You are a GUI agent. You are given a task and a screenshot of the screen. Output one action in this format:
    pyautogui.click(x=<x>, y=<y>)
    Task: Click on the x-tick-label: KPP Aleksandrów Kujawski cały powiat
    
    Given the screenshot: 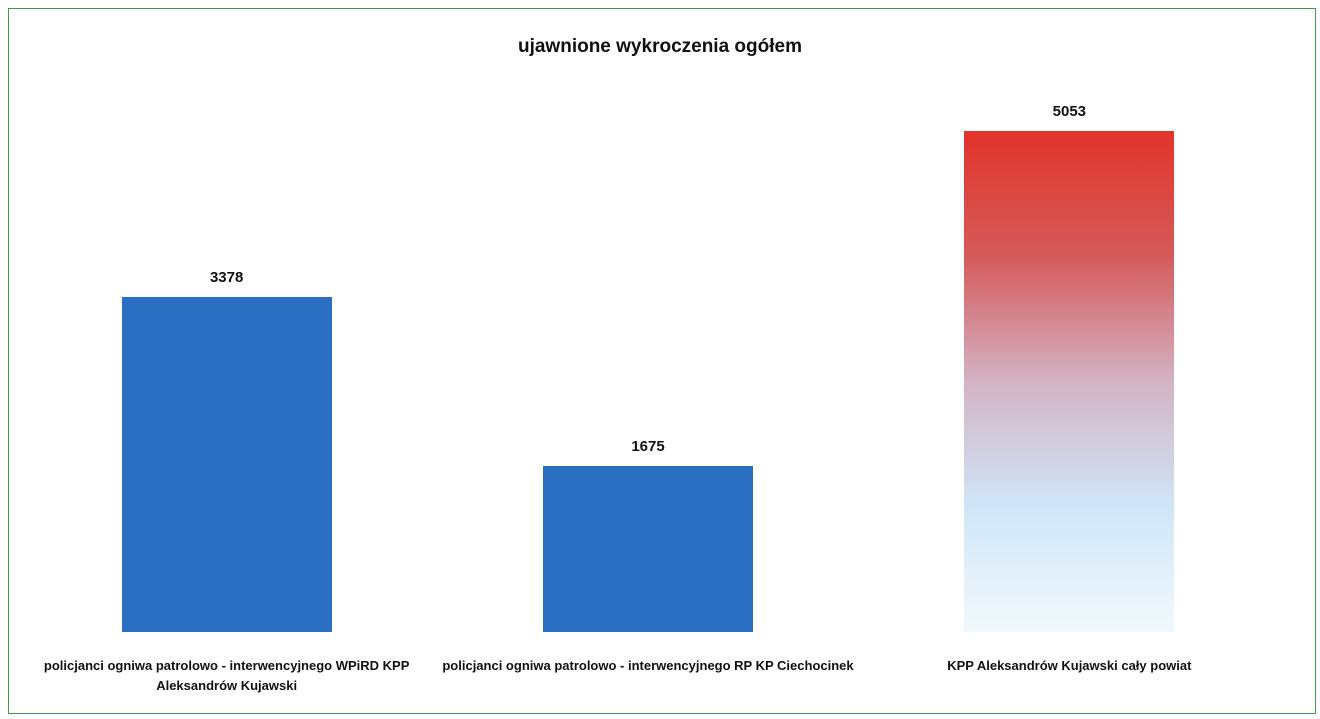 What is the action you would take?
    pyautogui.click(x=1069, y=665)
    